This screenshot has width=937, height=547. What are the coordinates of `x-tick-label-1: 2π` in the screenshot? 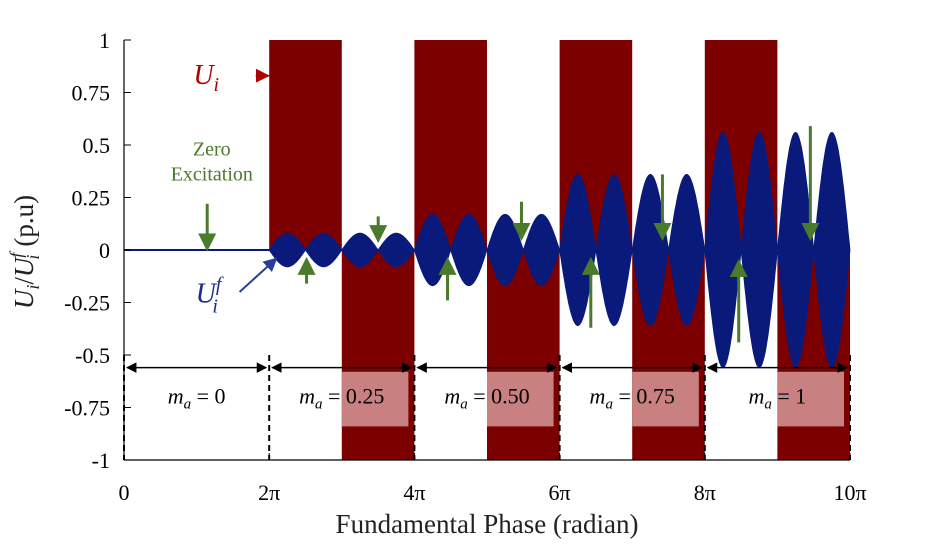 It's located at (269, 492).